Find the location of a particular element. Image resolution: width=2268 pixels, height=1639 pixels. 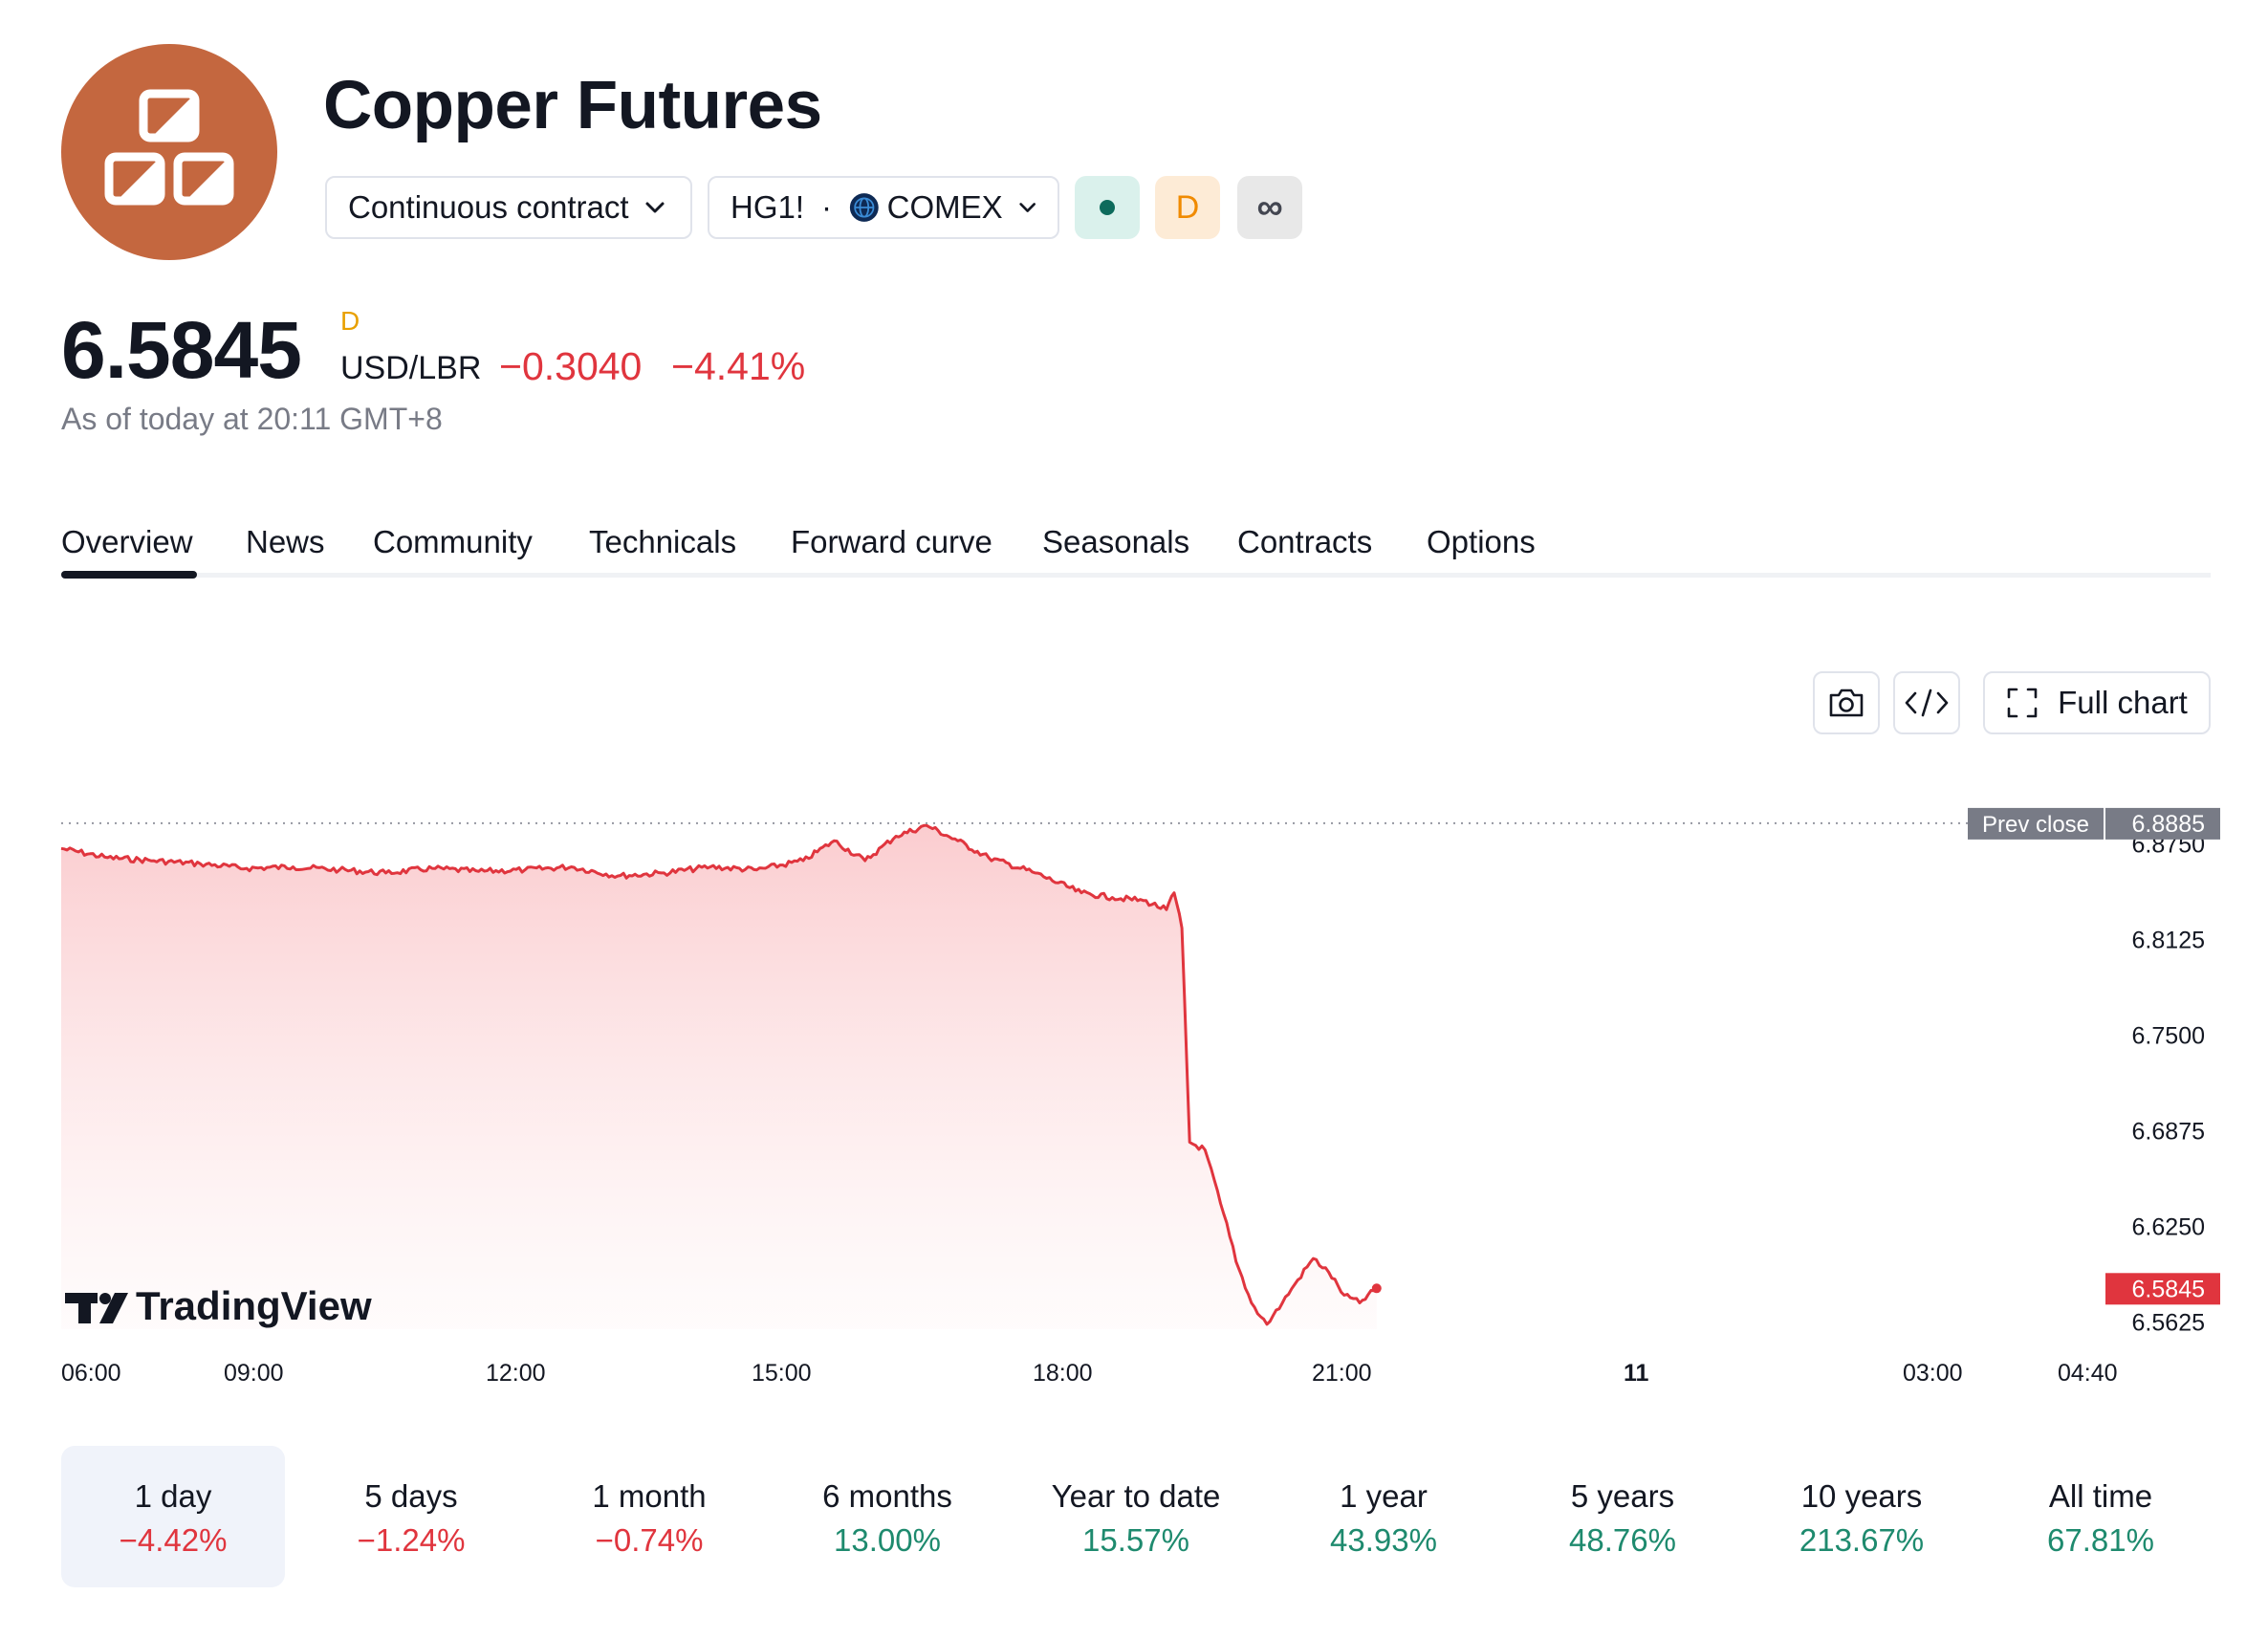

range-label: 5 days is located at coordinates (411, 1496).